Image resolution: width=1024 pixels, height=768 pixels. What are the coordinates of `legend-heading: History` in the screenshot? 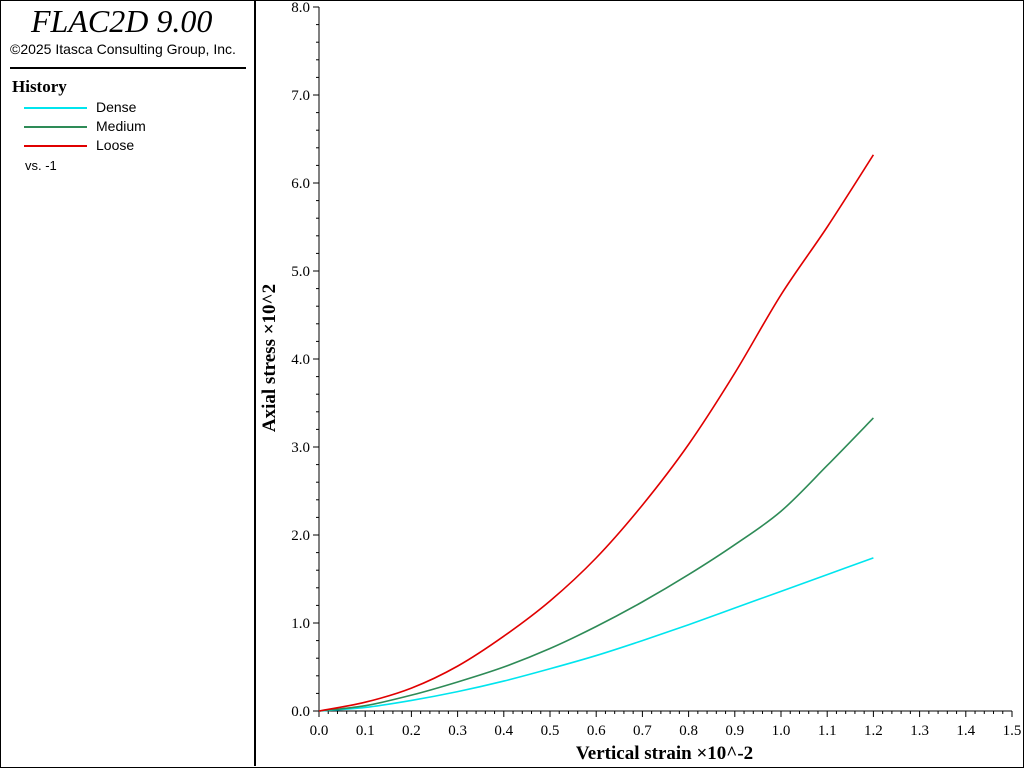 It's located at (39, 86).